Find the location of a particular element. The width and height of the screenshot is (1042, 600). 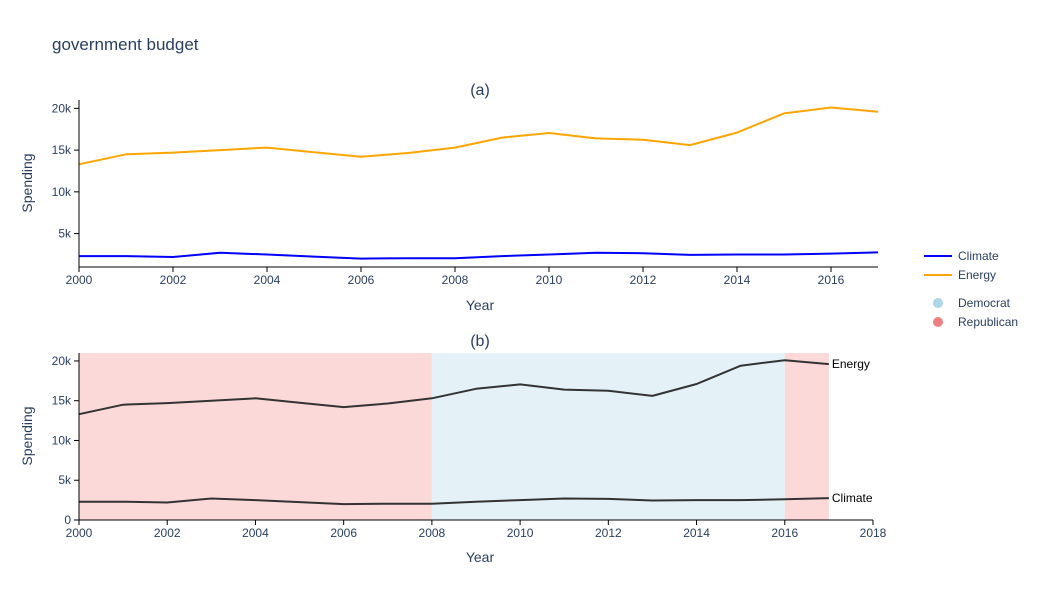

panel-b-x-tick-label: 2008 is located at coordinates (432, 533).